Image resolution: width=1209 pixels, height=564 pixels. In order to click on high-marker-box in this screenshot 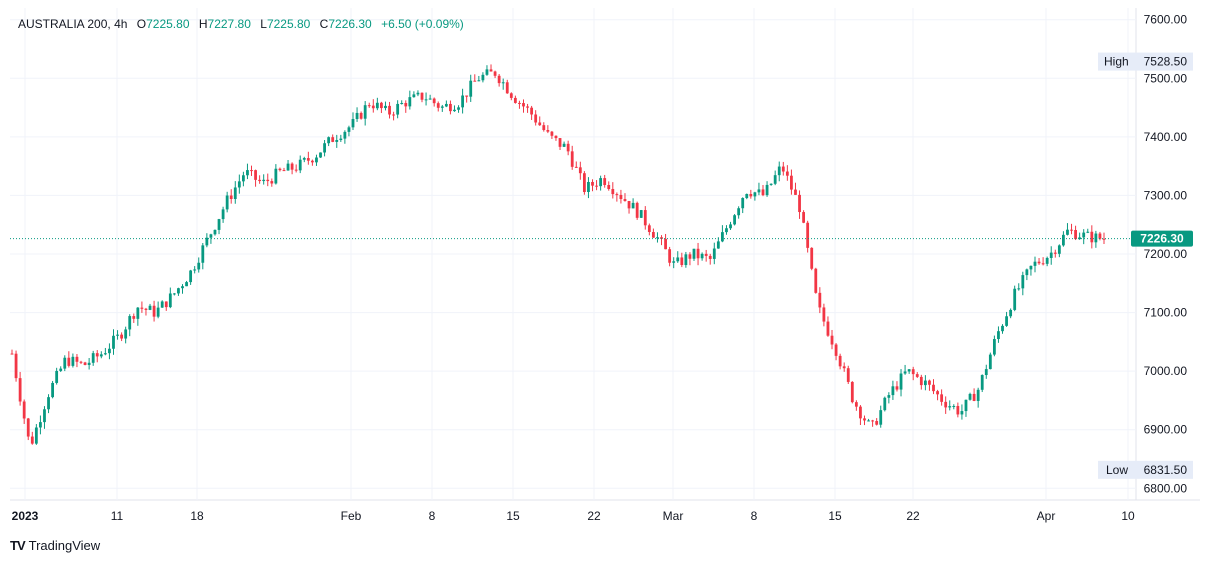, I will do `click(1145, 61)`.